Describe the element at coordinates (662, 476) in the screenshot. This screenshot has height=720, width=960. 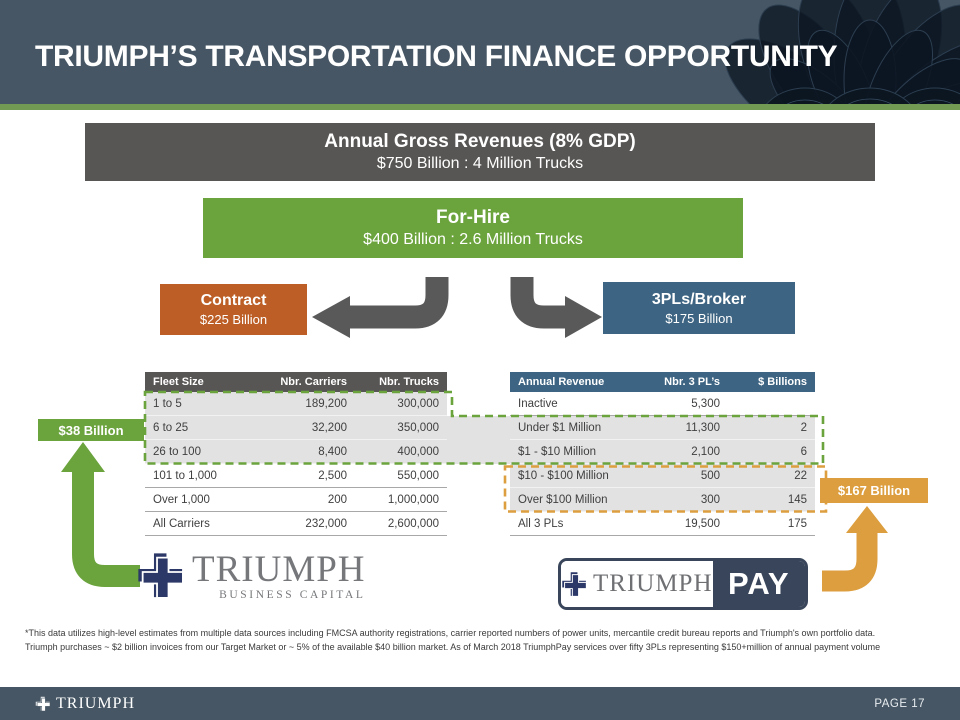
I see `table-row: $10 - $100 Million 500 22` at that location.